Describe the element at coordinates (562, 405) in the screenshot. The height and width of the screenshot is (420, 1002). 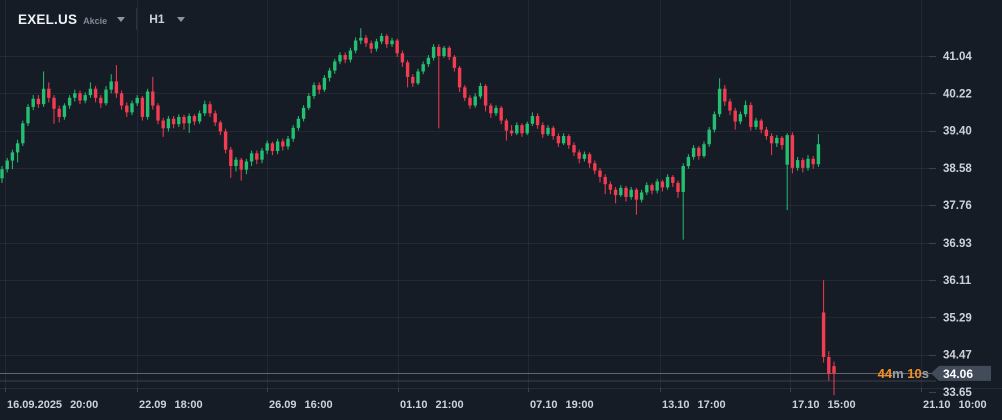
I see `time-tick-label: 07.10 19:00` at that location.